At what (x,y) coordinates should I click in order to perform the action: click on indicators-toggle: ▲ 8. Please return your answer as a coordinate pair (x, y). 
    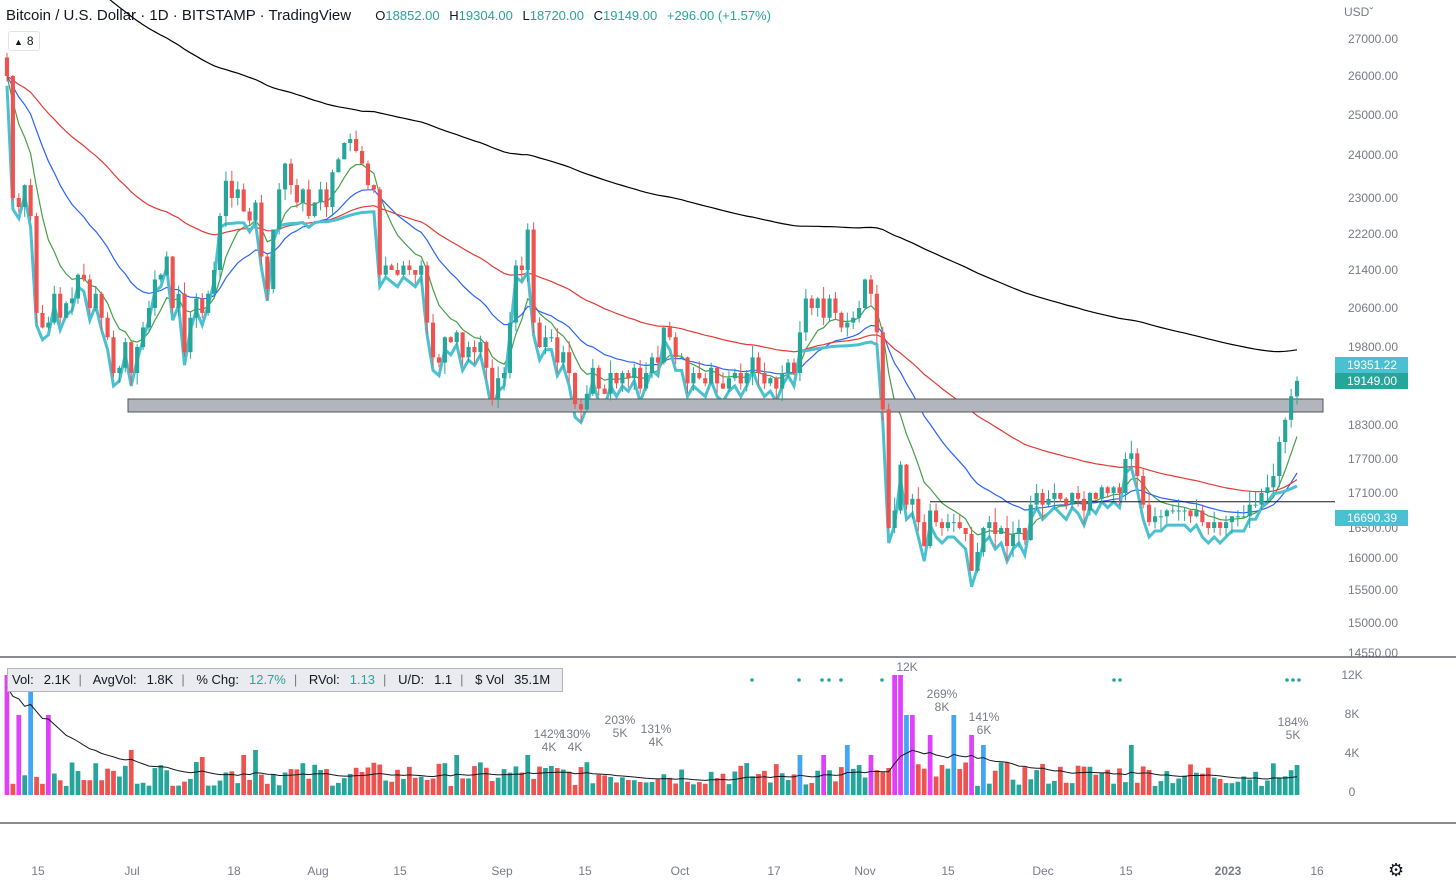
    Looking at the image, I should click on (24, 41).